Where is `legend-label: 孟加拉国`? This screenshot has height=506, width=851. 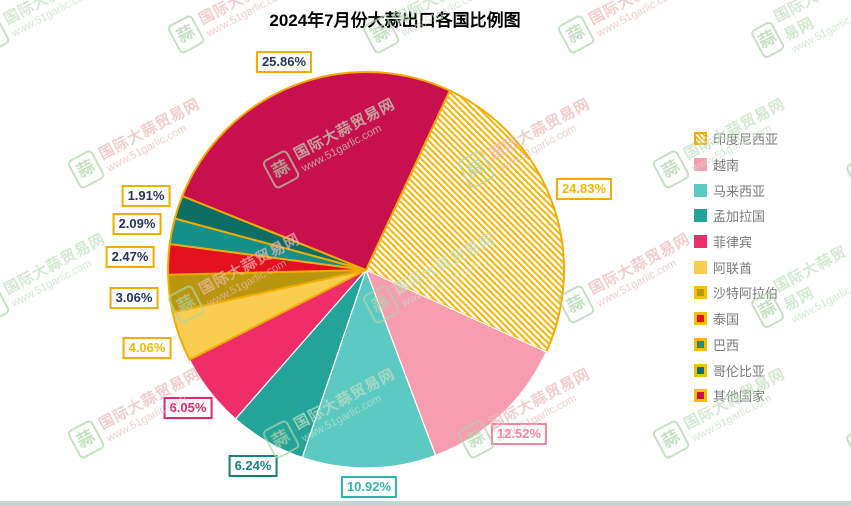 legend-label: 孟加拉国 is located at coordinates (739, 217).